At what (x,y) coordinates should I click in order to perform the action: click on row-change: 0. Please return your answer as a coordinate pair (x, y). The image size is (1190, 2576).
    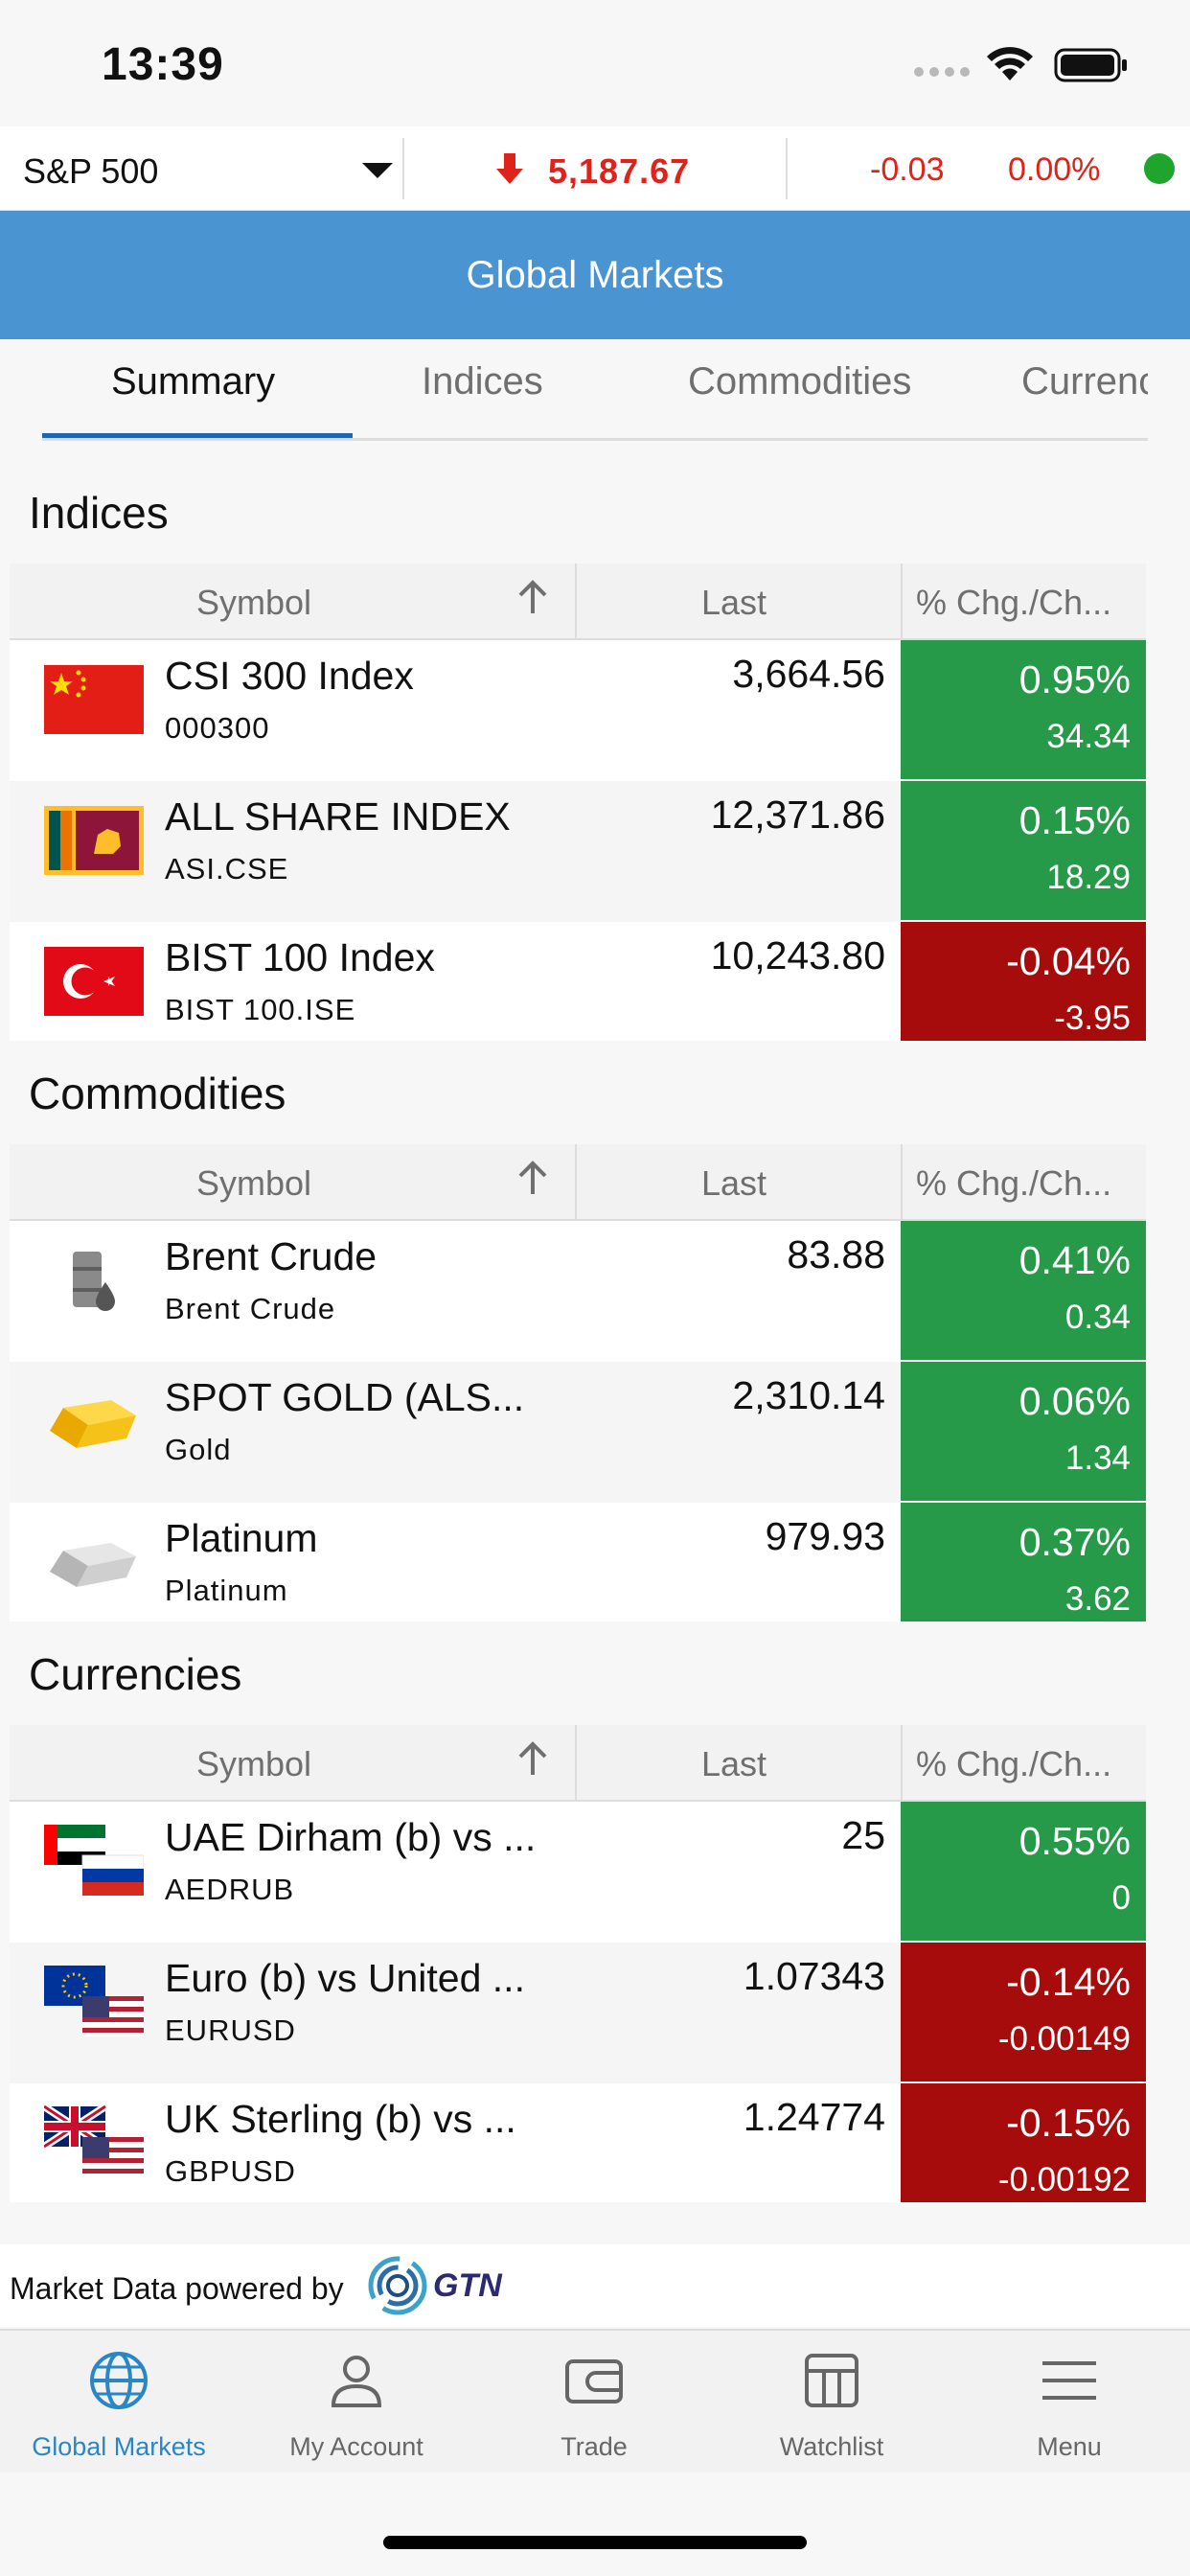
    Looking at the image, I should click on (1121, 1898).